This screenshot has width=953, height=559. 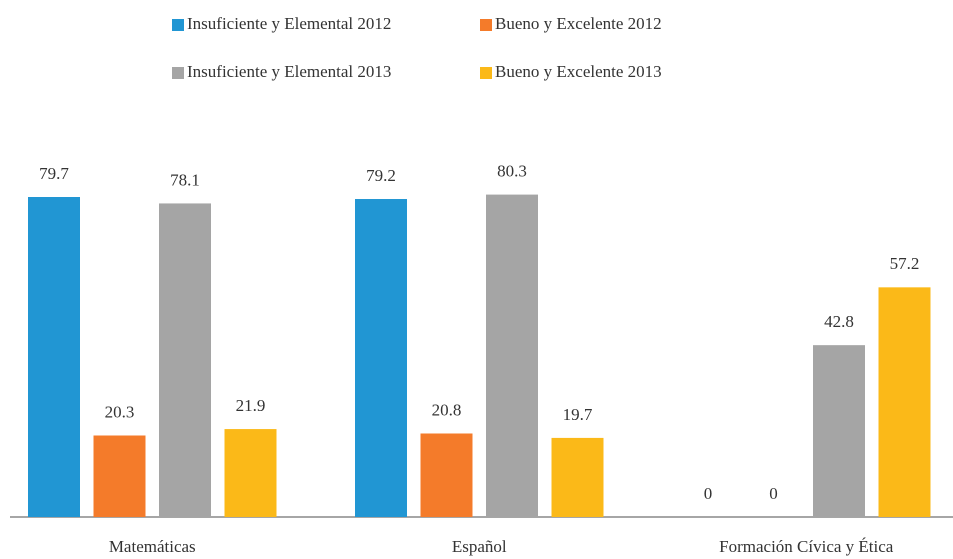 What do you see at coordinates (578, 71) in the screenshot?
I see `legend-label: Bueno y Excelente 2013` at bounding box center [578, 71].